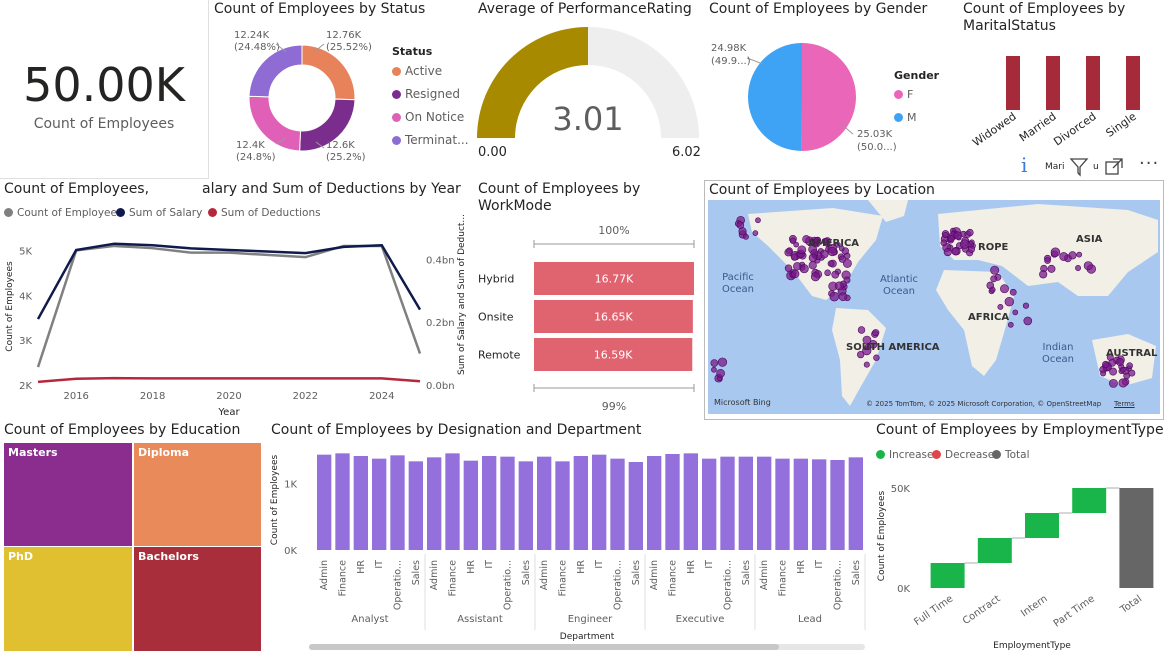 This screenshot has width=1165, height=655. What do you see at coordinates (893, 347) in the screenshot?
I see `map-label-south-america: SOUTH AMERICA` at bounding box center [893, 347].